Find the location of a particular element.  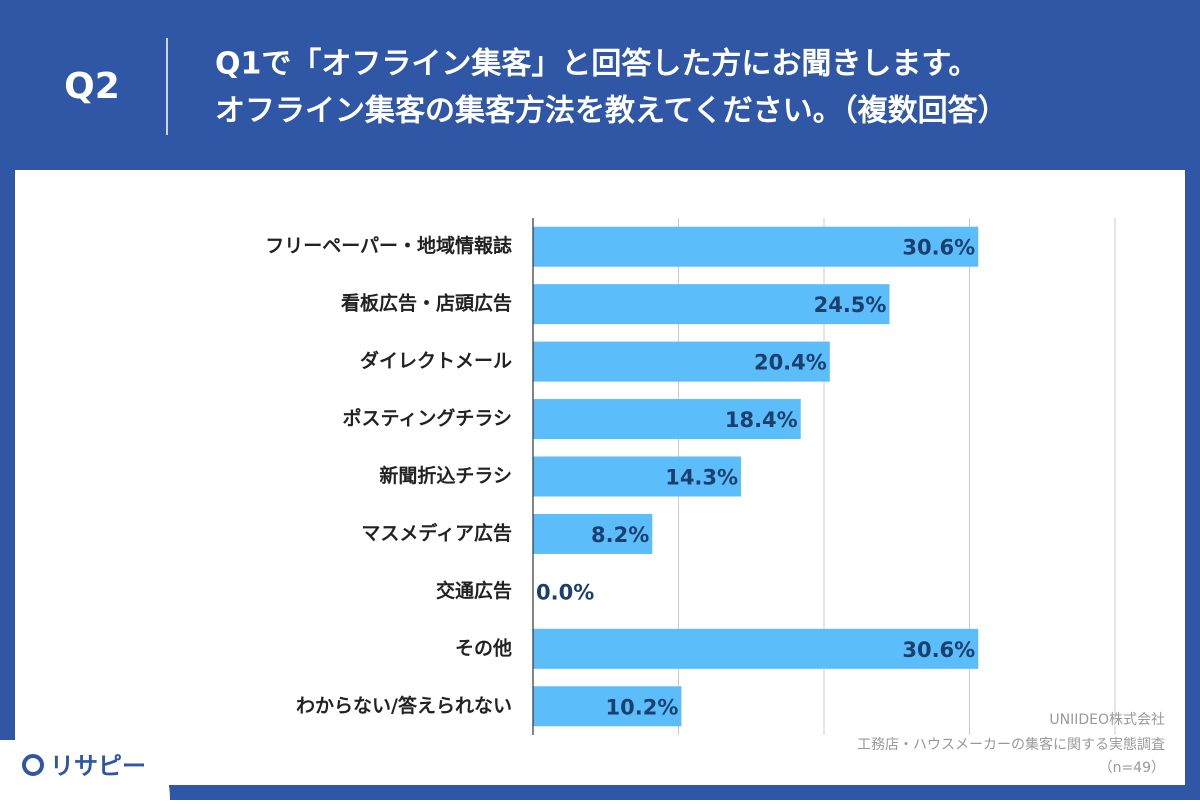

value-label: 14.3% is located at coordinates (701, 478).